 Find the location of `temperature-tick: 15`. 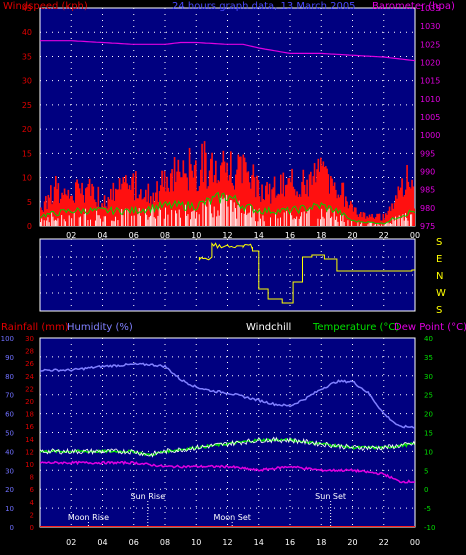

temperature-tick: 15 is located at coordinates (428, 434).